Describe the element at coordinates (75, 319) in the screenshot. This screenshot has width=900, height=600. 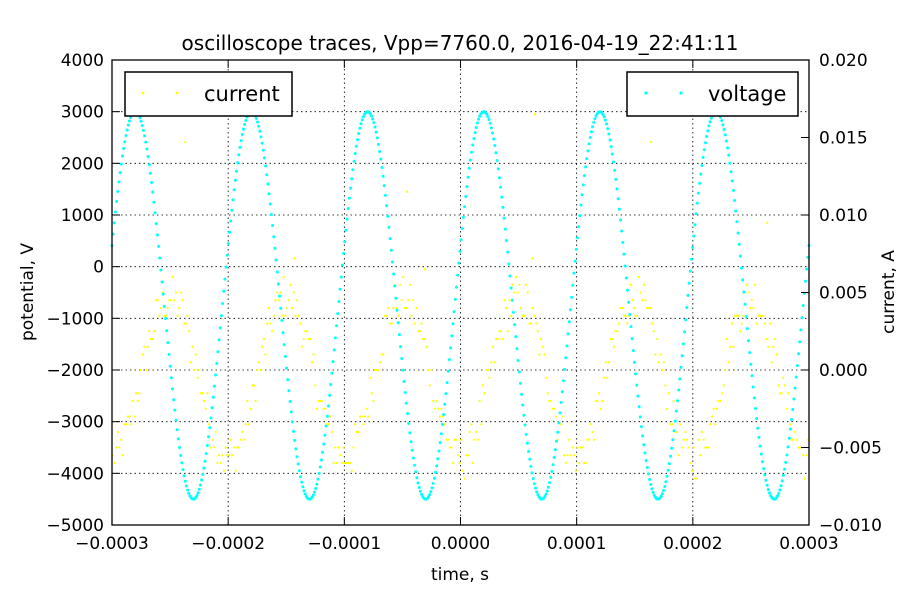
I see `y-tick-label: −1000` at that location.